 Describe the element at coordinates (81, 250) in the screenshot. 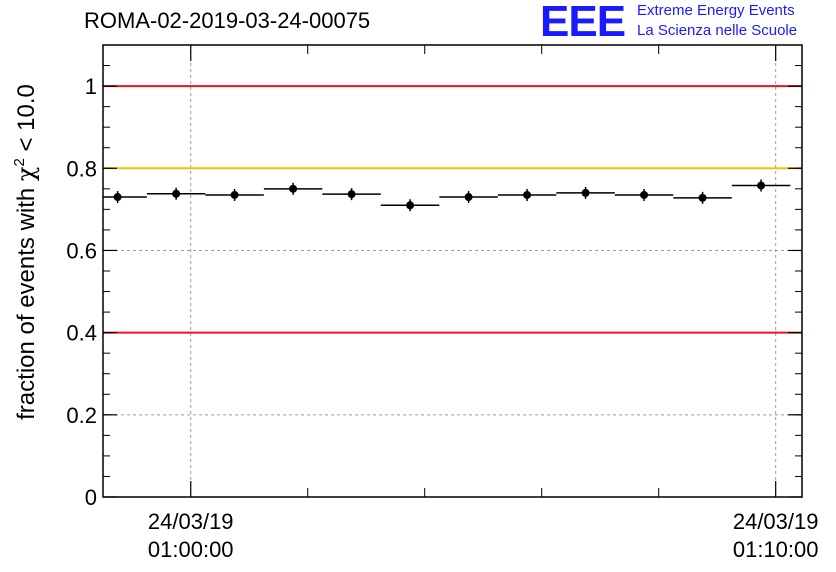

I see `y-tick-label: 0.6` at that location.